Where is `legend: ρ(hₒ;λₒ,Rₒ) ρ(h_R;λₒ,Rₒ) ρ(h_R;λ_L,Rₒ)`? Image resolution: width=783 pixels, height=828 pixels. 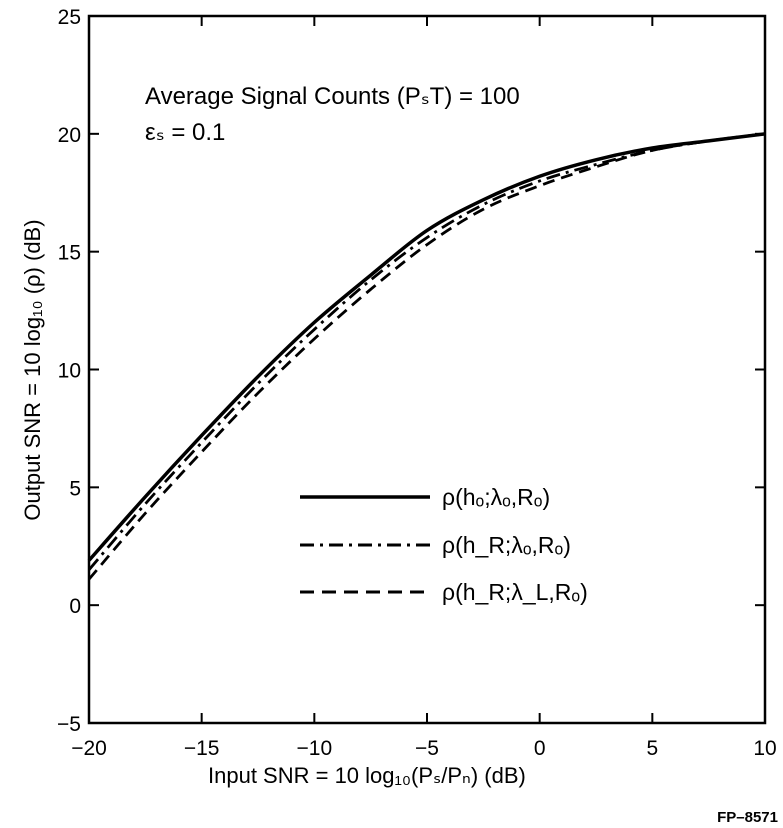
legend: ρ(hₒ;λₒ,Rₒ) ρ(h_R;λₒ,Rₒ) ρ(h_R;λ_L,Rₒ) is located at coordinates (444, 544).